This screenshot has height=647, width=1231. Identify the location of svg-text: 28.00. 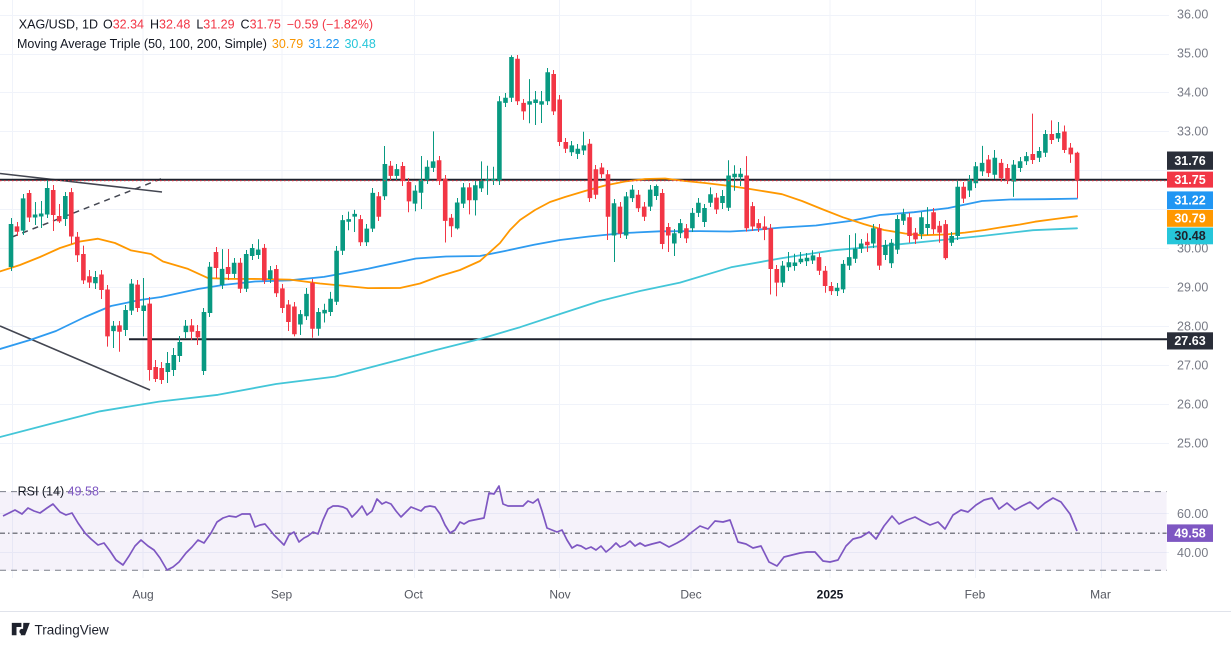
(1192, 327).